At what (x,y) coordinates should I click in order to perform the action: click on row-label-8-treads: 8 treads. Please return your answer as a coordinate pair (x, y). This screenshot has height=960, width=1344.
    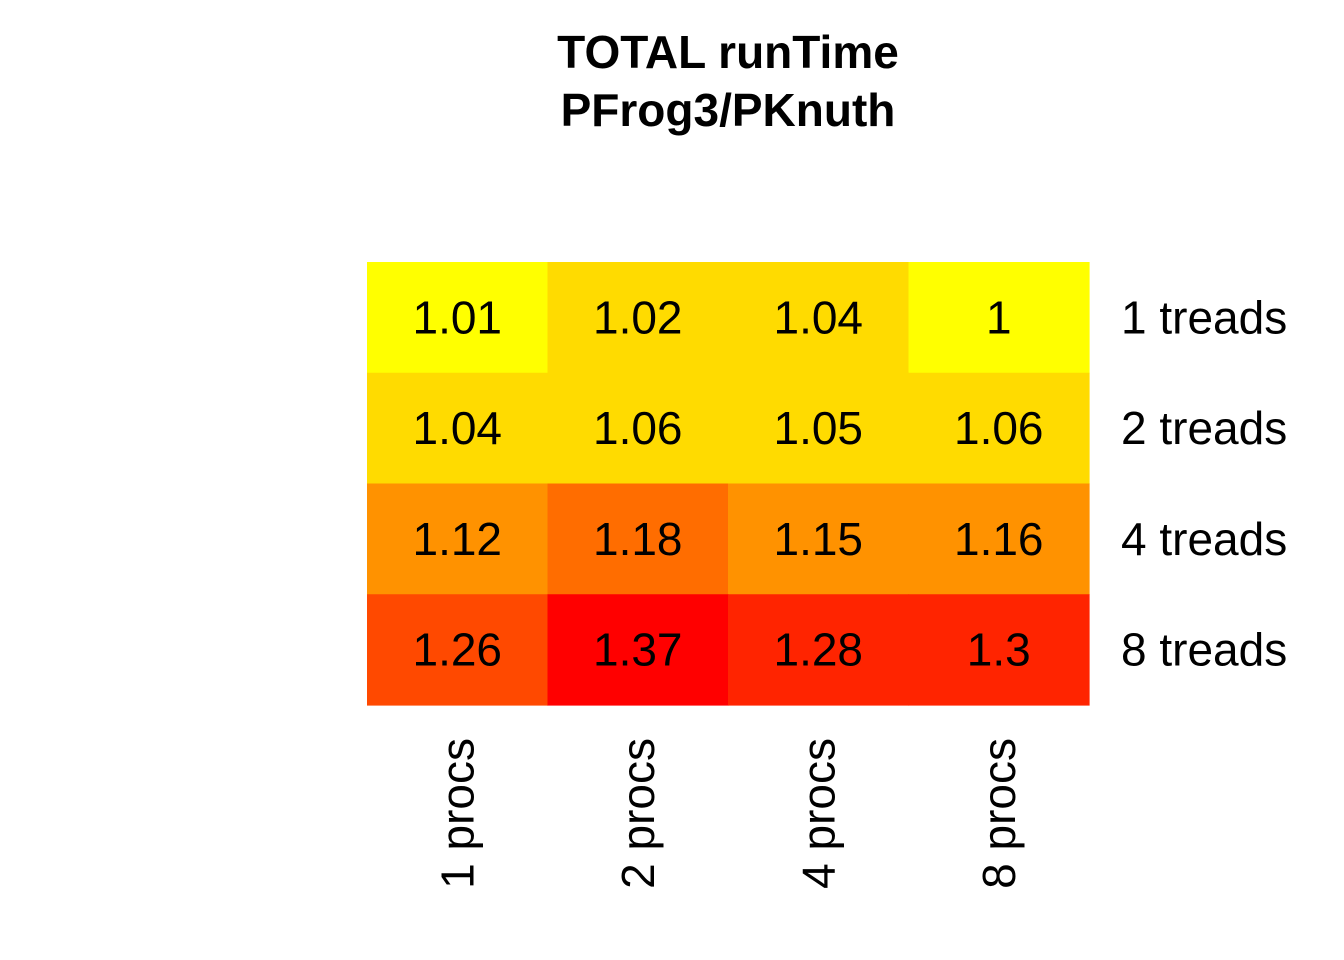
    Looking at the image, I should click on (1204, 650).